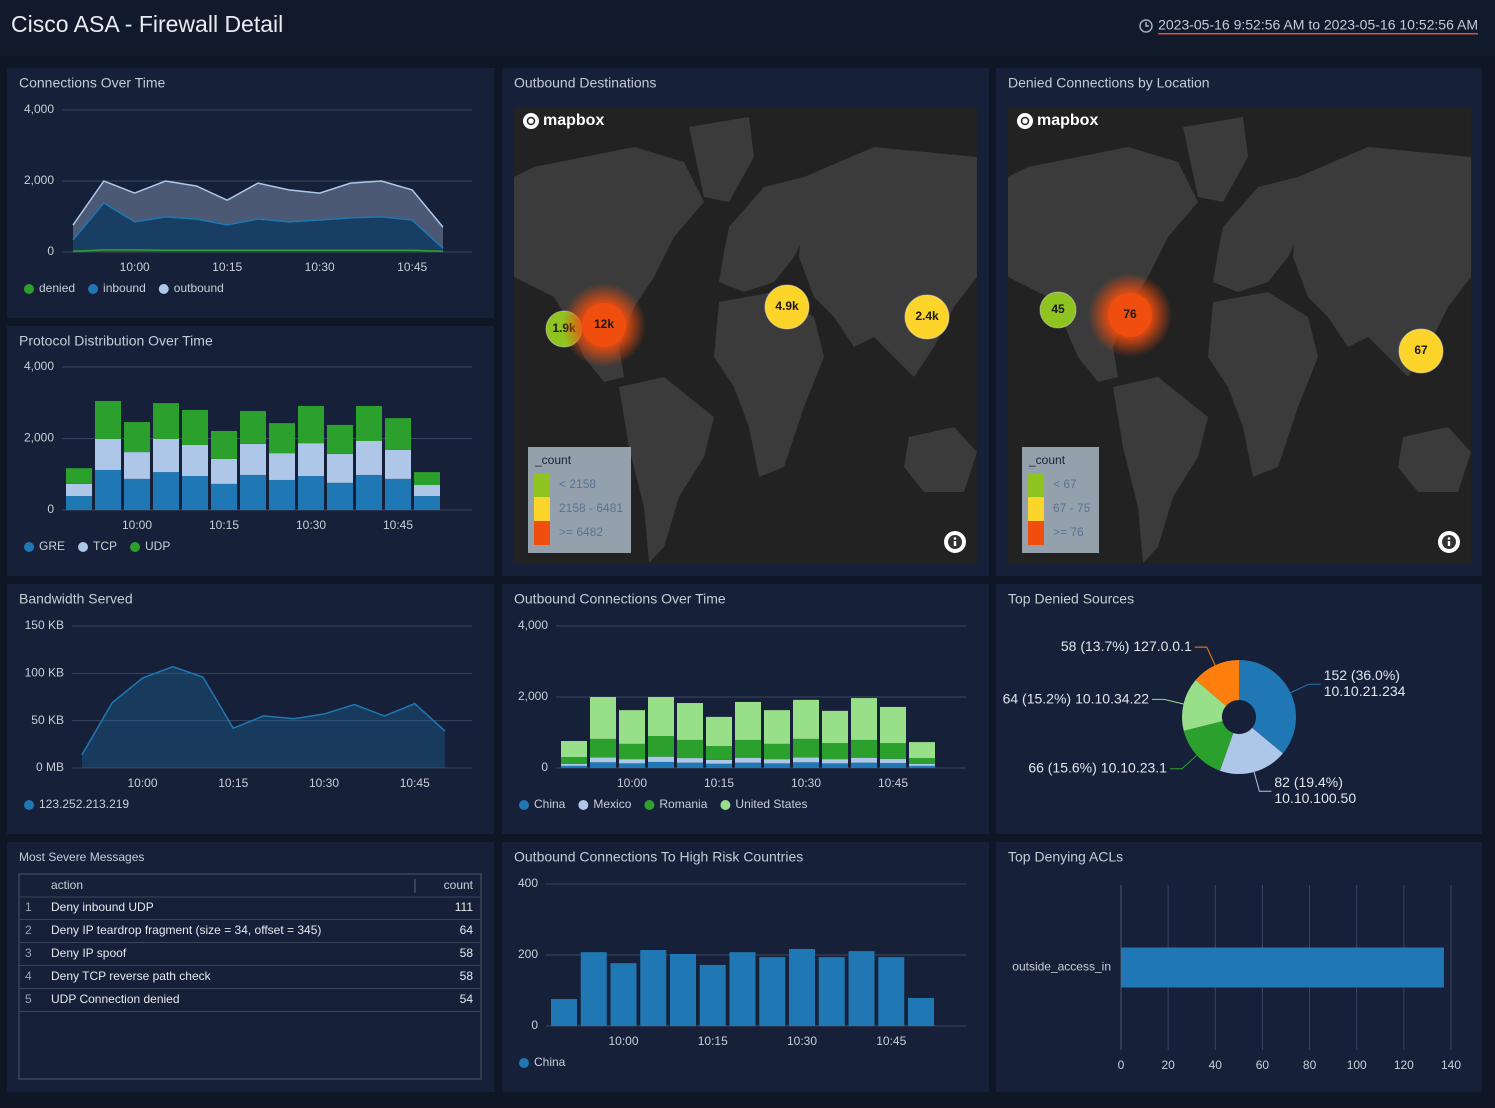 The width and height of the screenshot is (1495, 1108). Describe the element at coordinates (124, 288) in the screenshot. I see `legend-label: inbound` at that location.